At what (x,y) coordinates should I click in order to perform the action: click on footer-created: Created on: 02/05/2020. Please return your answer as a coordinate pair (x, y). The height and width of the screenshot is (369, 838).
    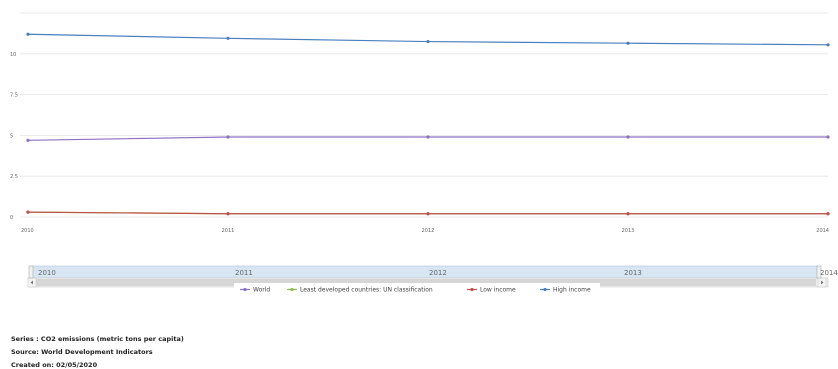
    Looking at the image, I should click on (54, 365).